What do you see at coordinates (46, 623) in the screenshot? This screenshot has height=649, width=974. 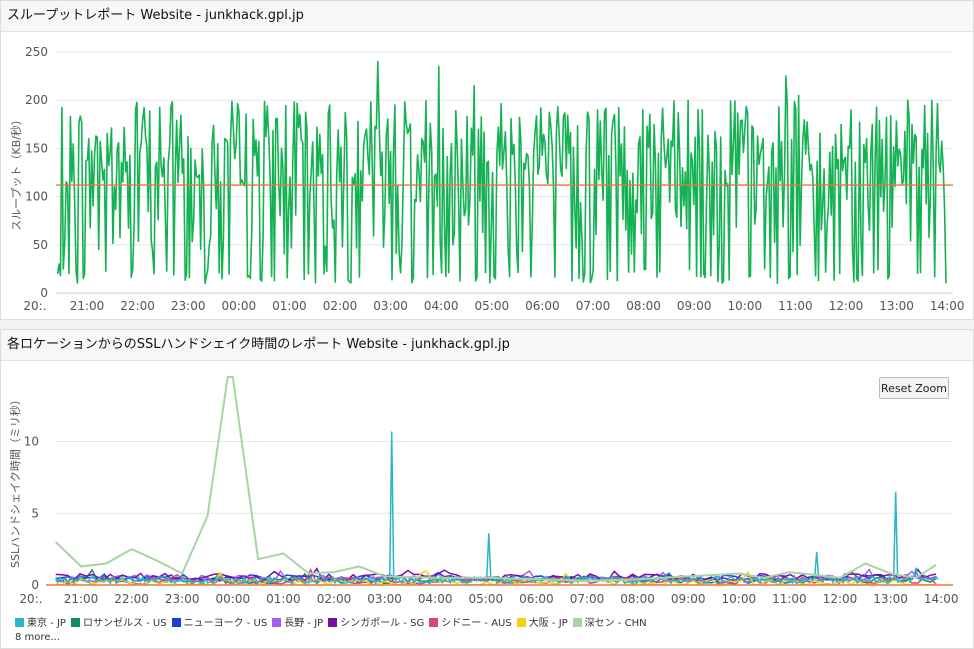 I see `legend-label: 東京 - JP` at bounding box center [46, 623].